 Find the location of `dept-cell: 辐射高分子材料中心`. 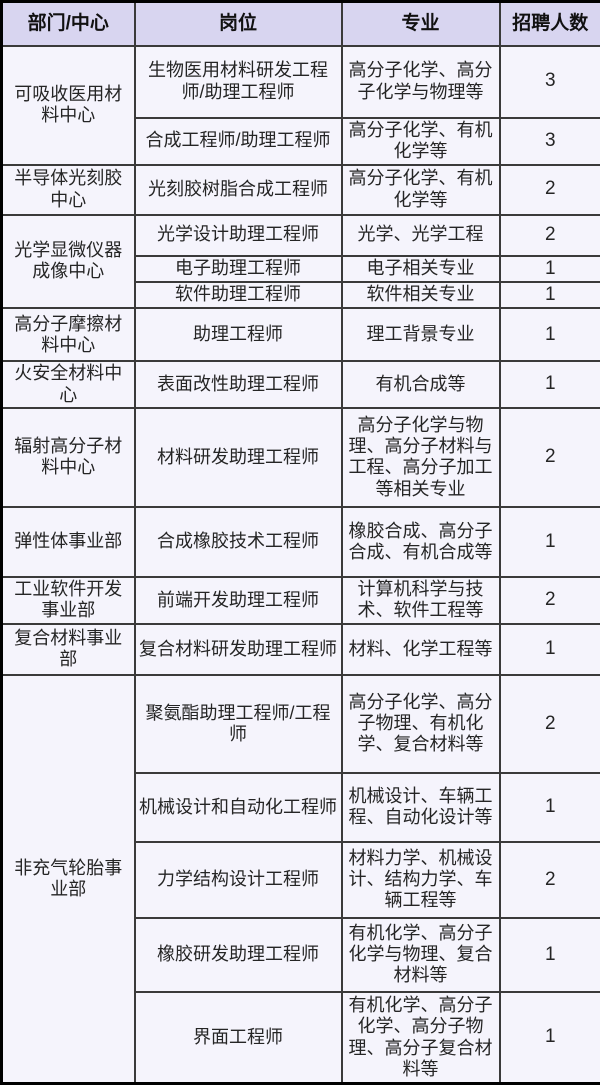

dept-cell: 辐射高分子材料中心 is located at coordinates (68, 457).